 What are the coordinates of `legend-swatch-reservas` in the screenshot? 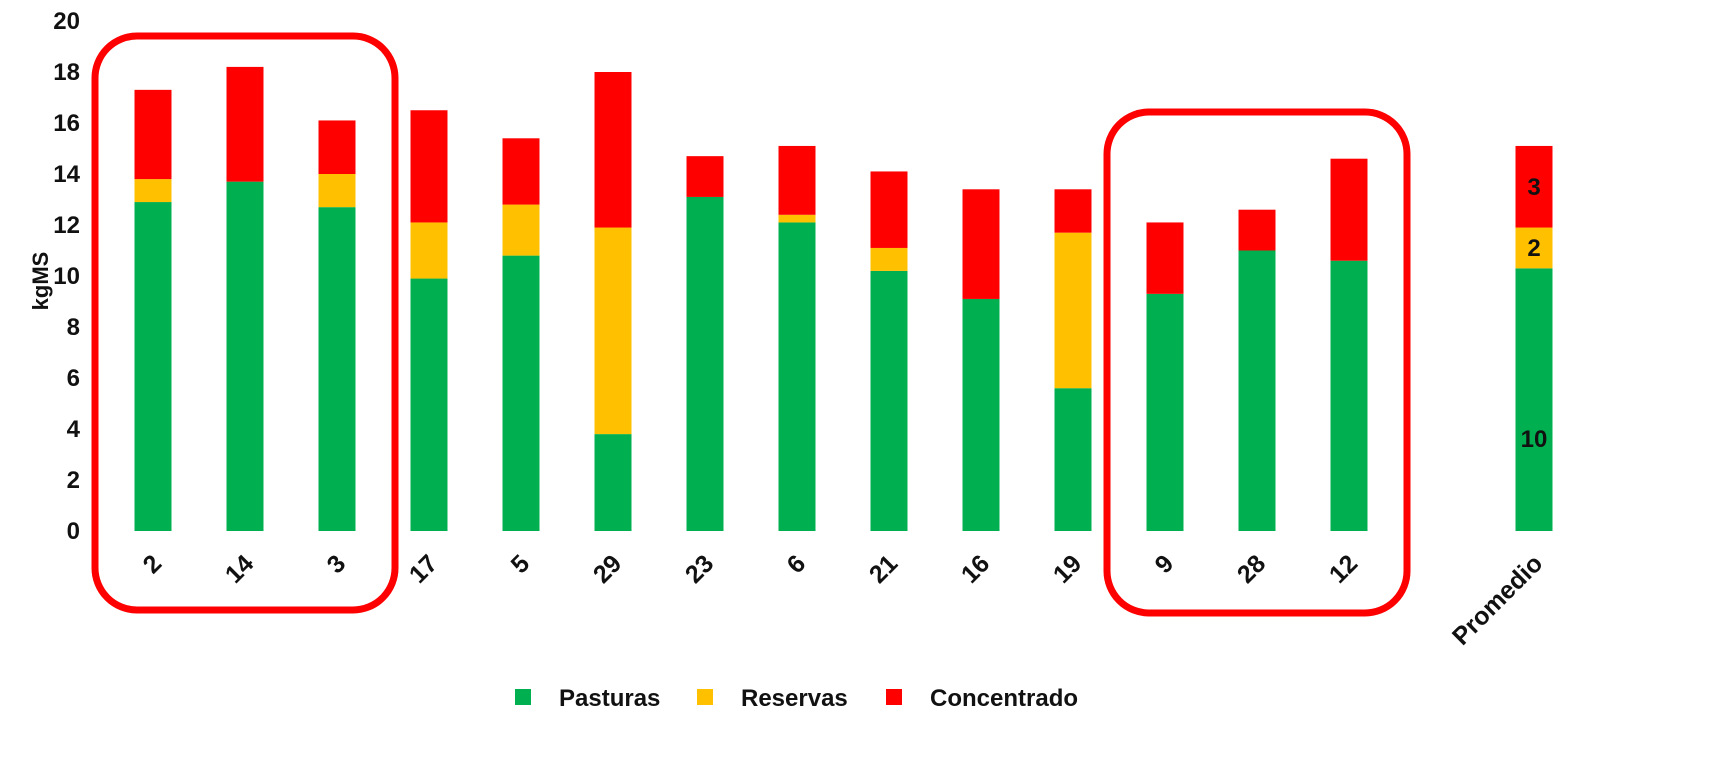 It's located at (705, 697).